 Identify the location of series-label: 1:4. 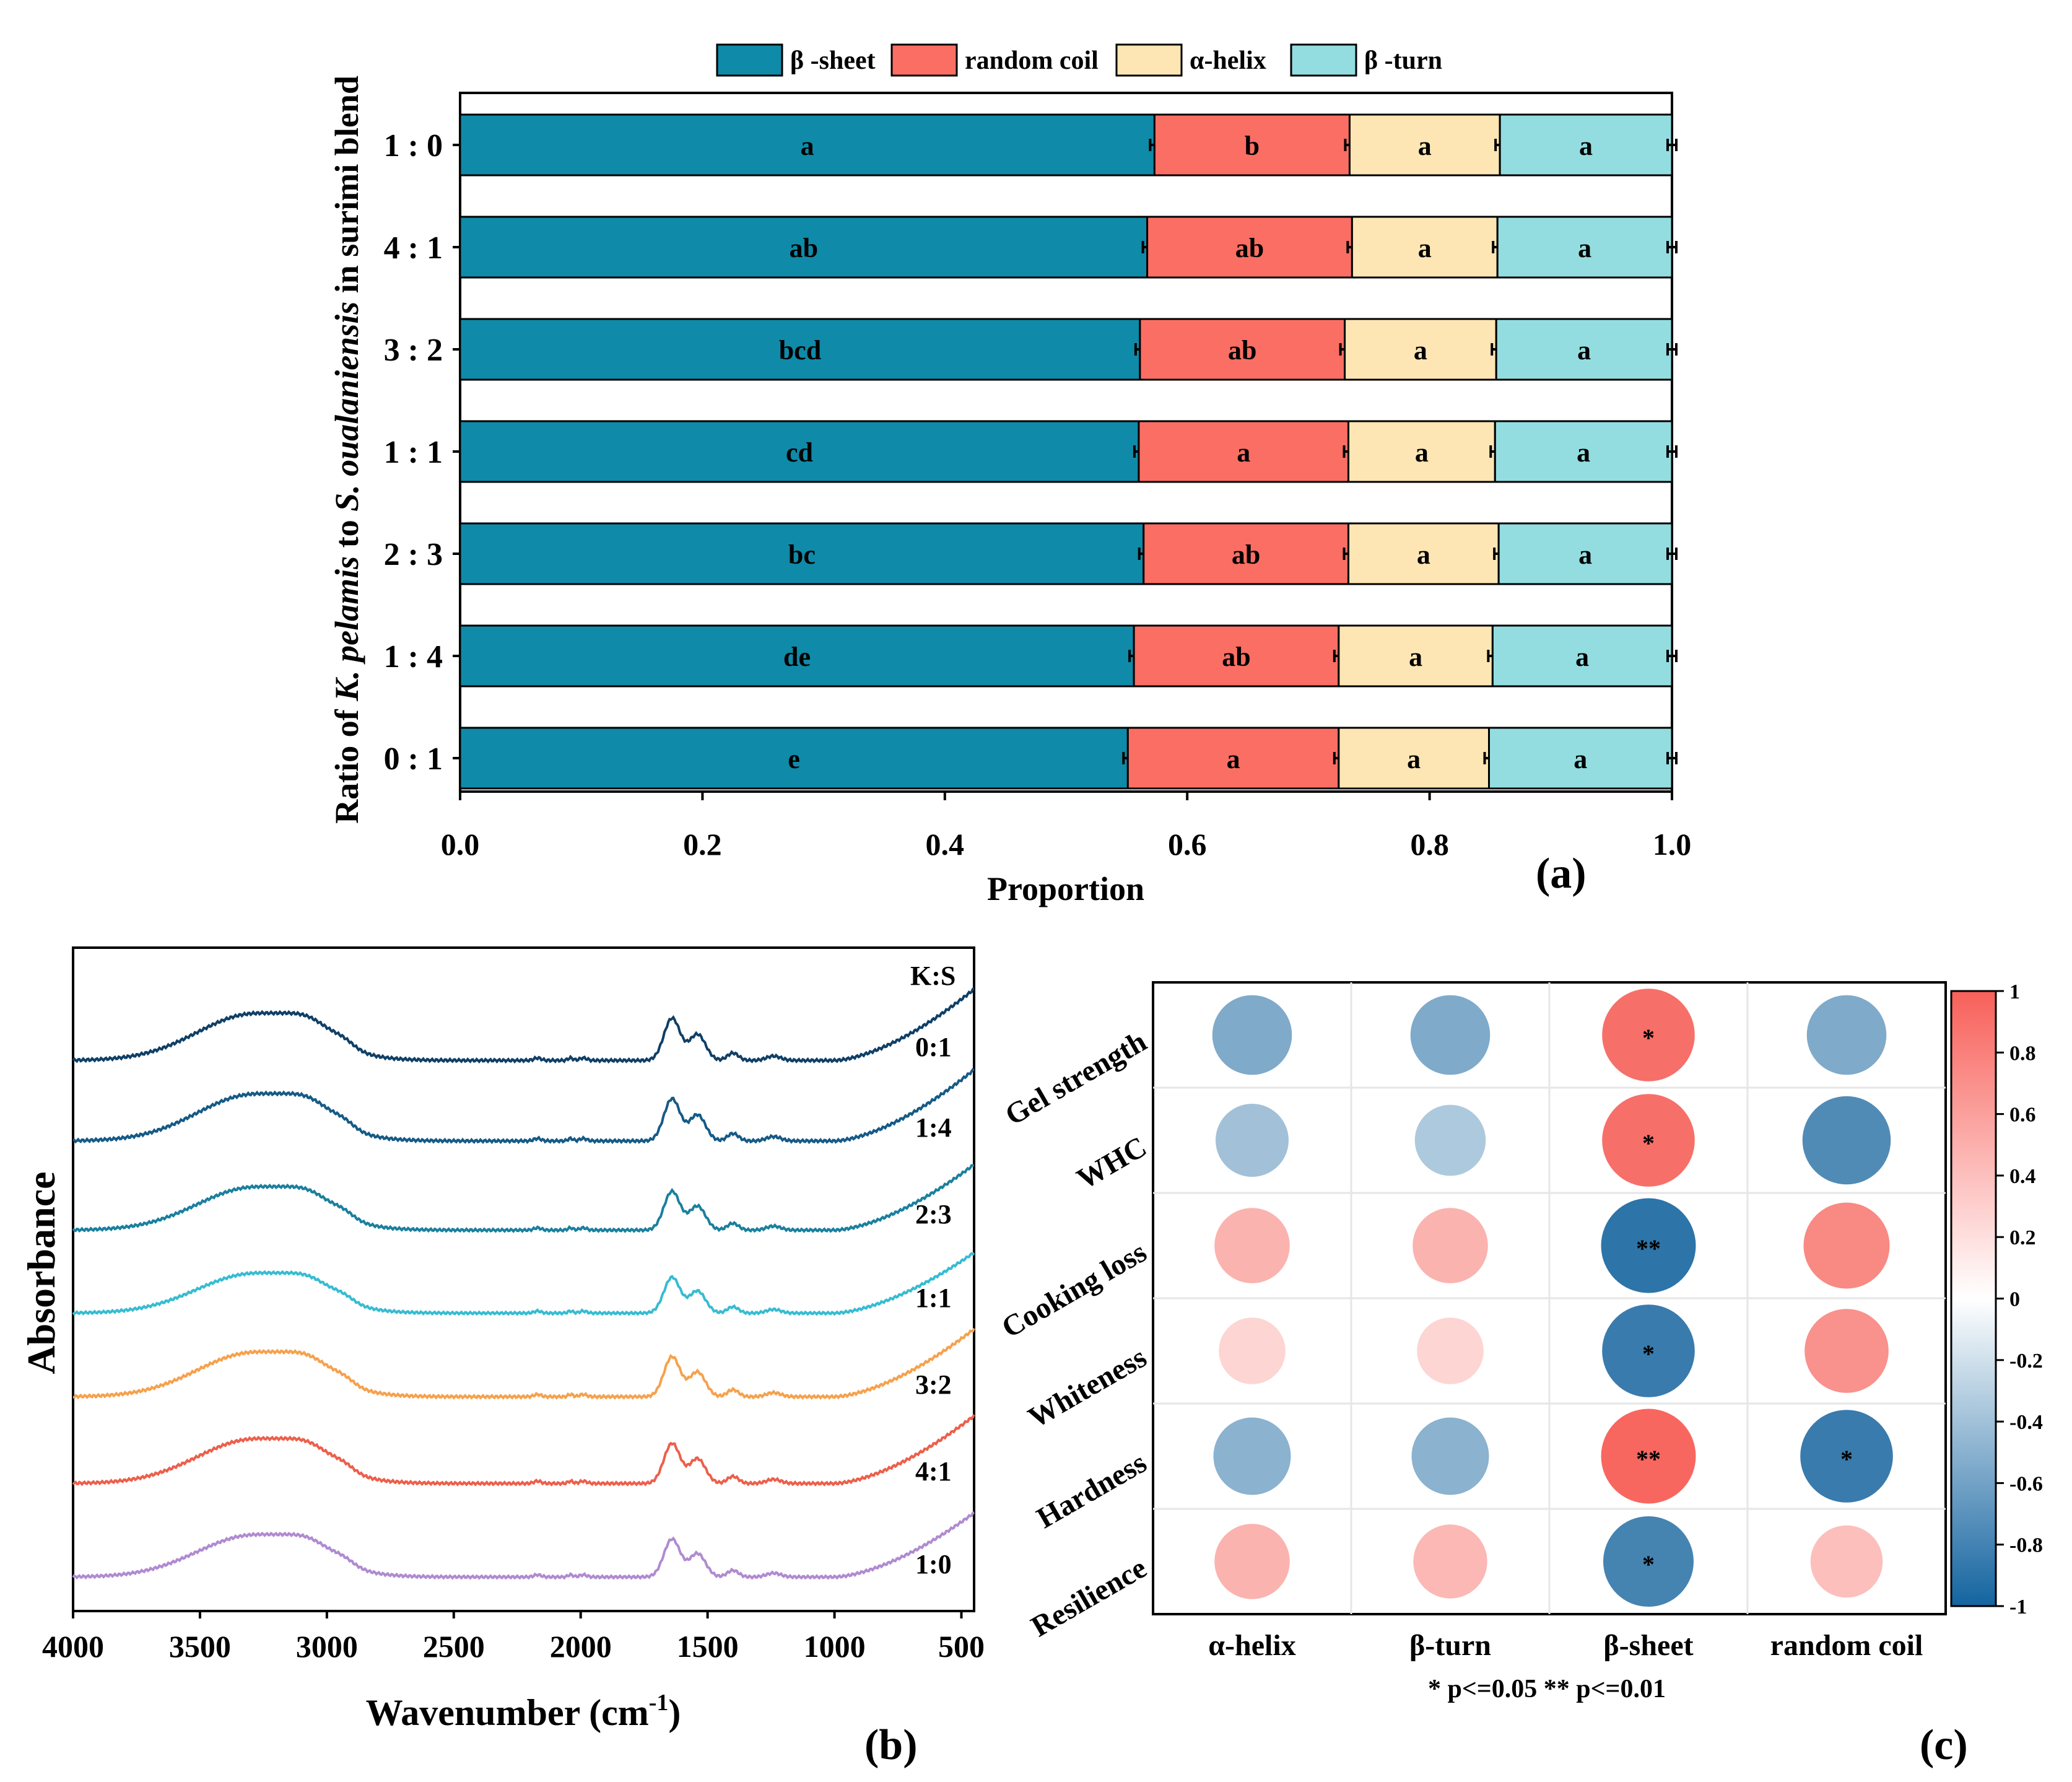
(933, 1127).